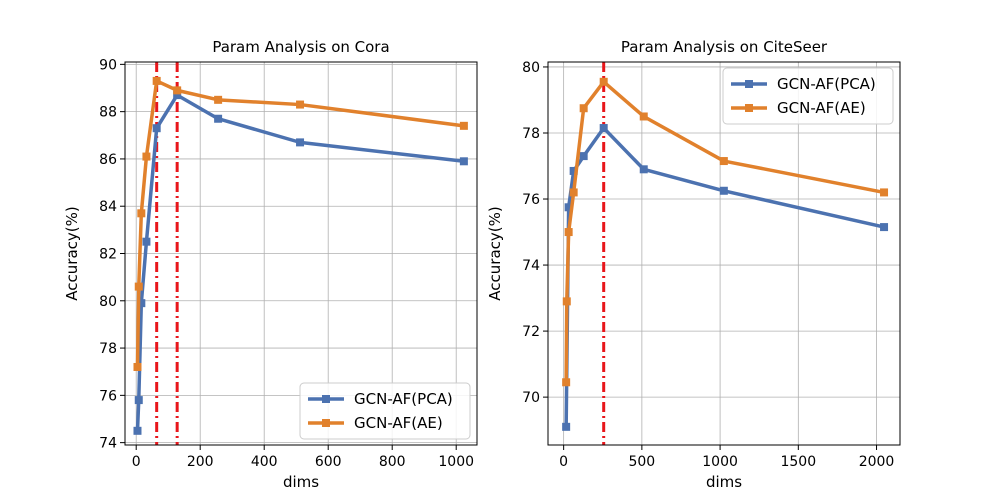 Image resolution: width=1000 pixels, height=500 pixels. What do you see at coordinates (724, 47) in the screenshot?
I see `chart-title: Param Analysis on CiteSeer` at bounding box center [724, 47].